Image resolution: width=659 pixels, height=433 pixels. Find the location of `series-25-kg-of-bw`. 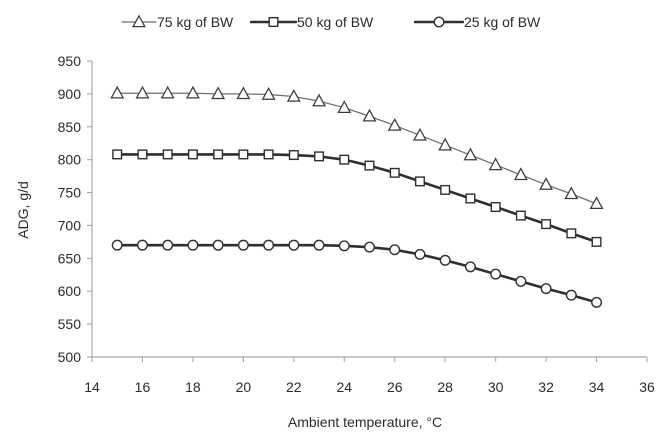

series-25-kg-of-bw is located at coordinates (357, 273).